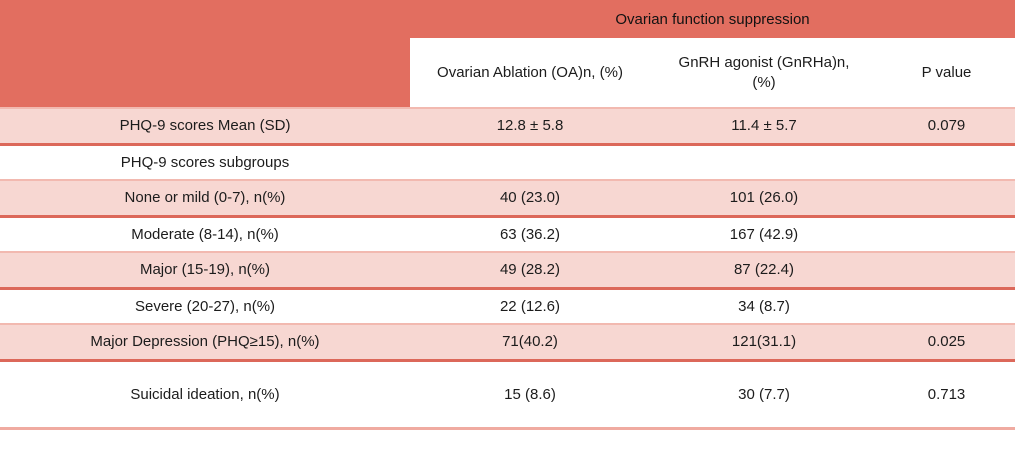 This screenshot has height=450, width=1017. Describe the element at coordinates (764, 162) in the screenshot. I see `gnrha-value` at that location.